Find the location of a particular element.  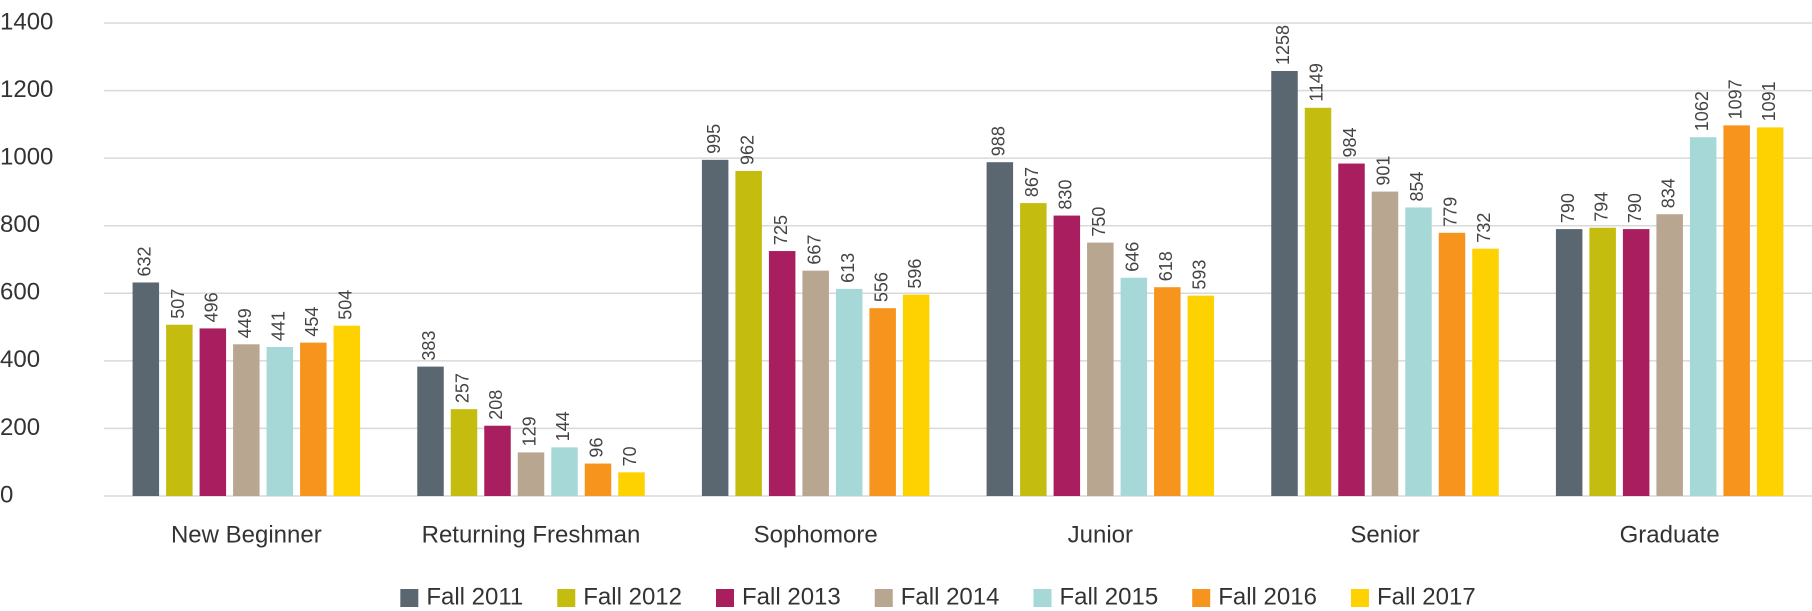

value-label: 70 is located at coordinates (630, 456).